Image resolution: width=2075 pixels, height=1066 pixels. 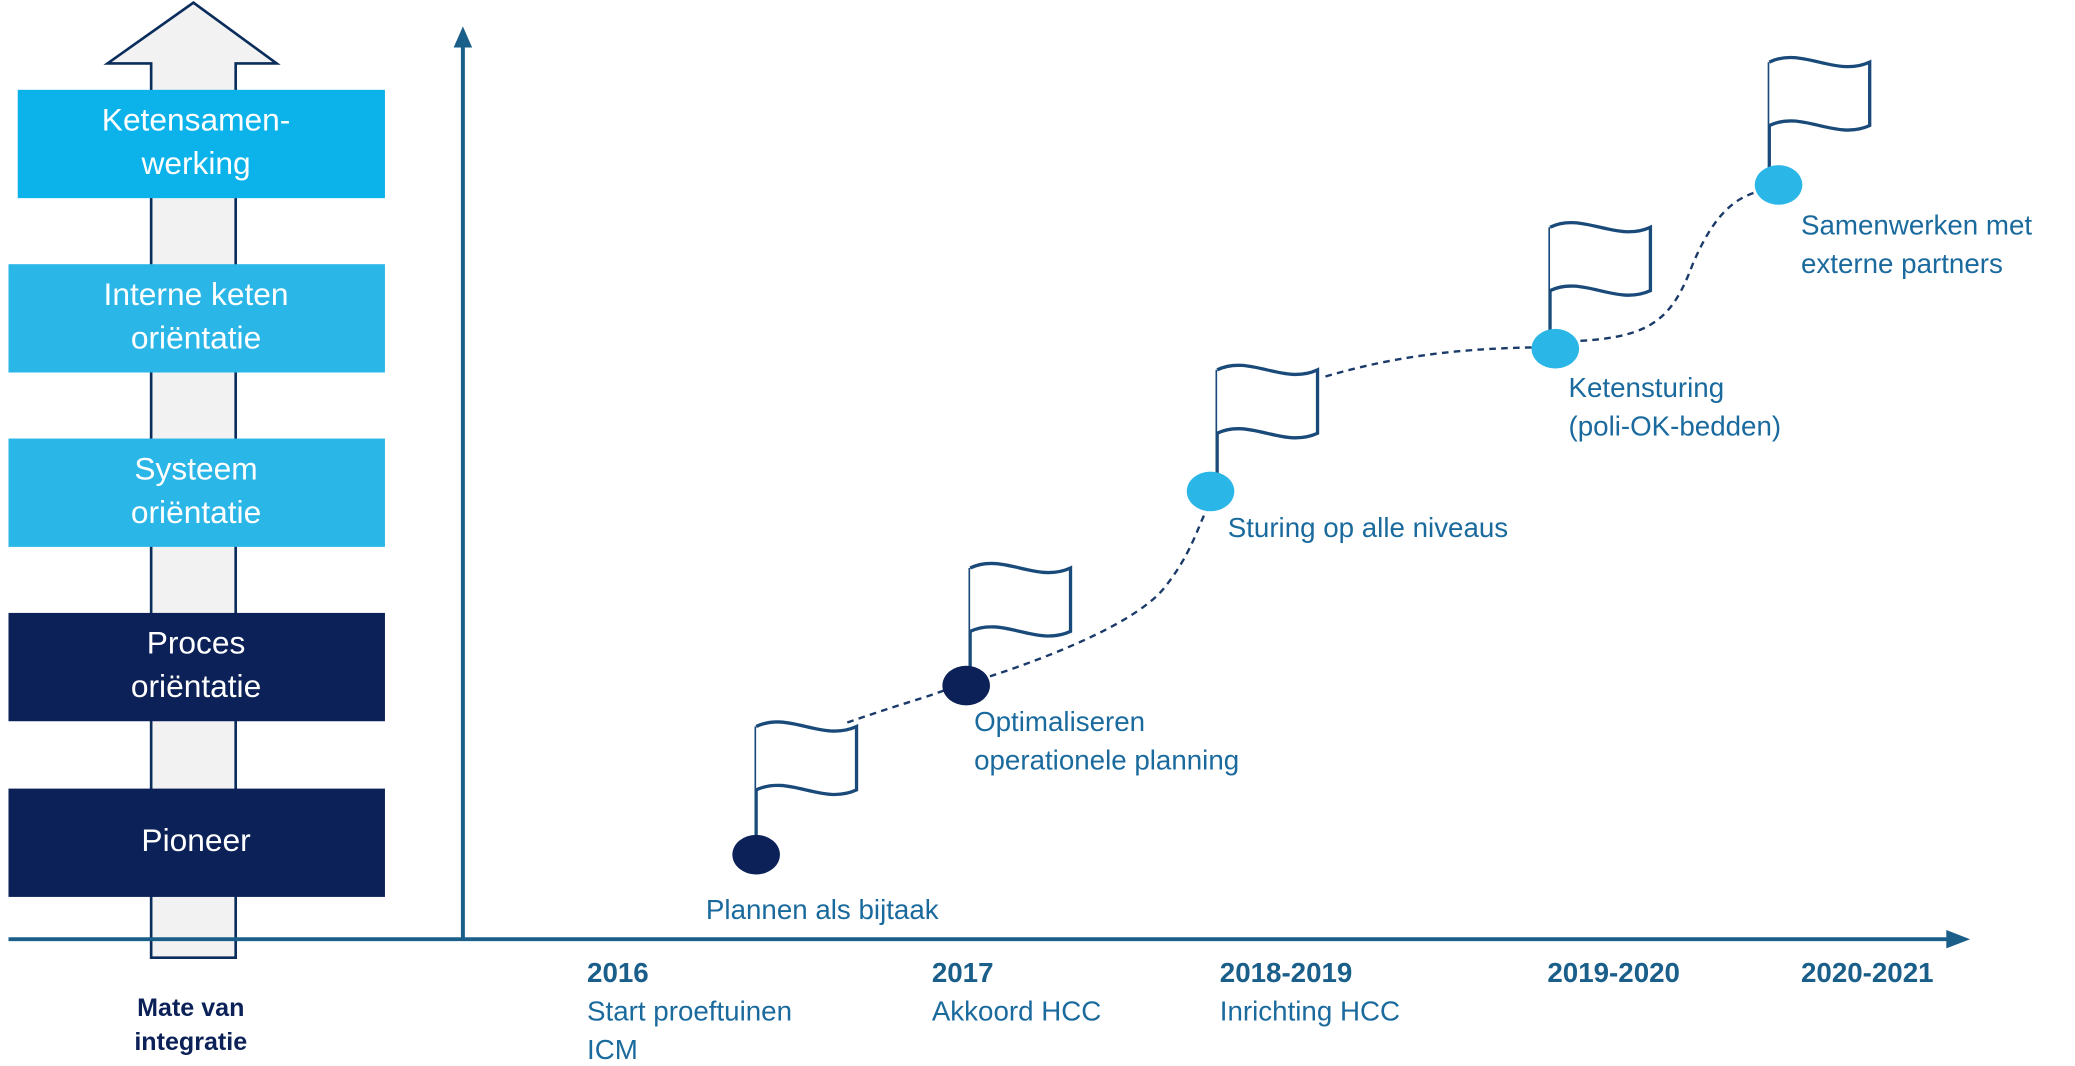 I want to click on milestone-label: externe partners, so click(x=1902, y=263).